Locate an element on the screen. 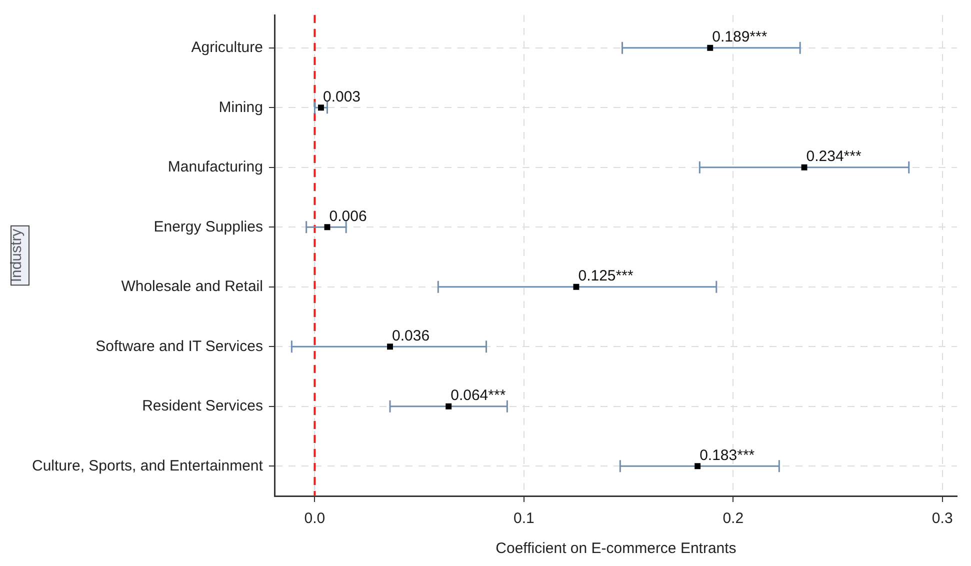  y-tick-label: Culture, Sports, and Entertainment is located at coordinates (148, 465).